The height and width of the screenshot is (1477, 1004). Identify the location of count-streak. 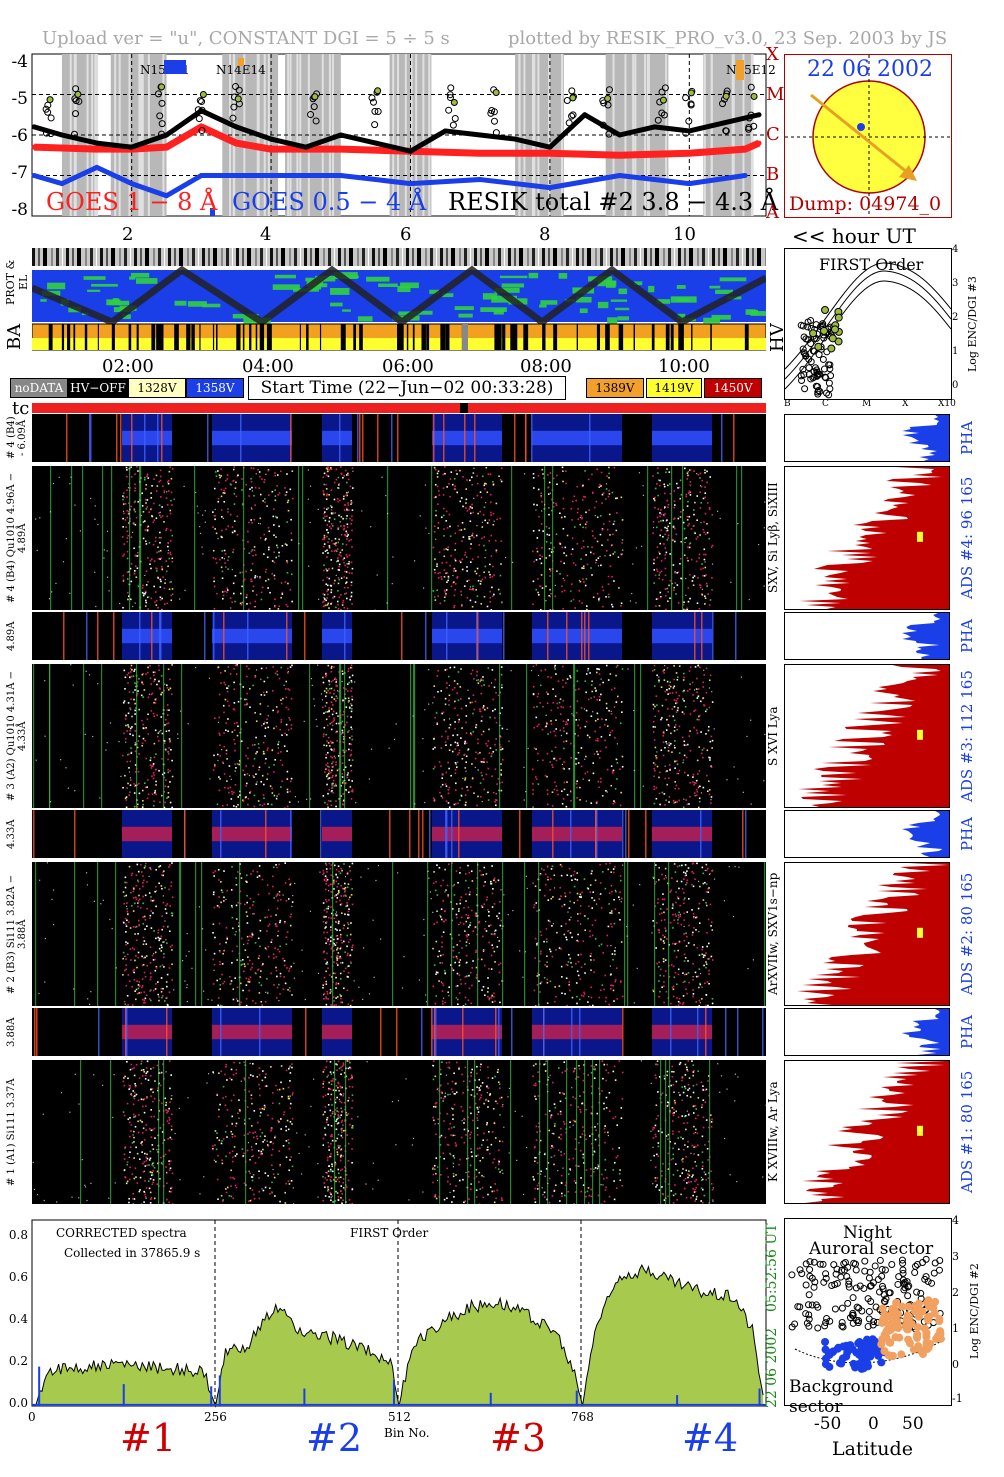
(742, 538).